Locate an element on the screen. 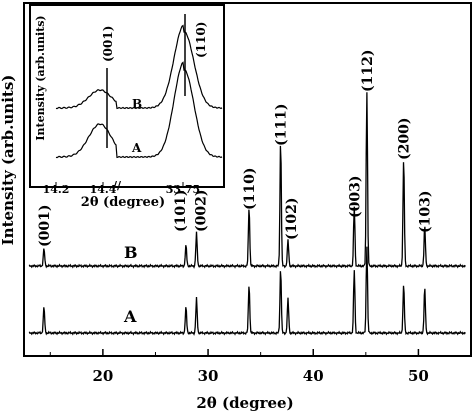 Image resolution: width=474 pixels, height=413 pixels. main-series-names: BA is located at coordinates (130, 284).